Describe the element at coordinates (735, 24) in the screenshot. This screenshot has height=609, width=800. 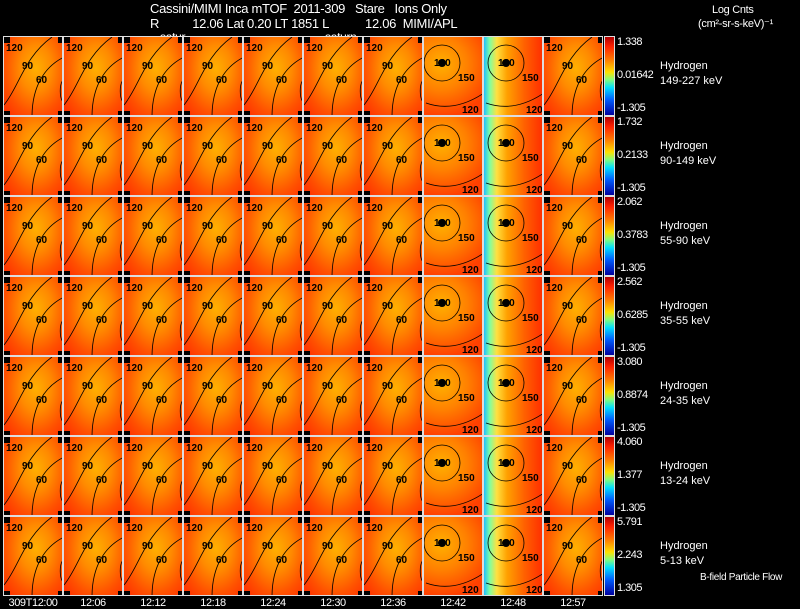
I see `units-label: (cm²-sr-s-keV)⁻¹` at that location.